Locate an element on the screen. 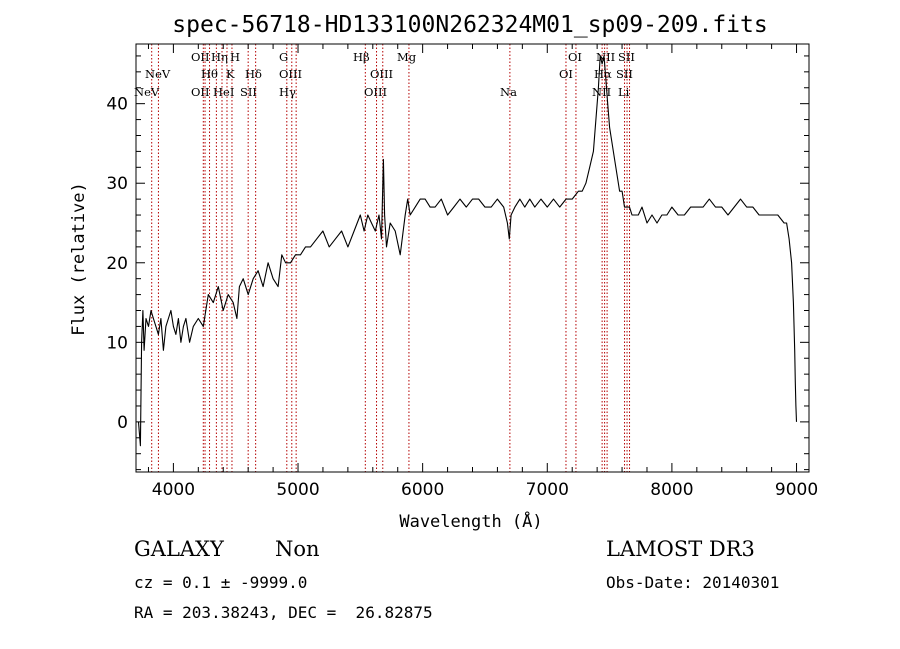 This screenshot has width=900, height=649. line-label-oi-top: OI is located at coordinates (575, 57).